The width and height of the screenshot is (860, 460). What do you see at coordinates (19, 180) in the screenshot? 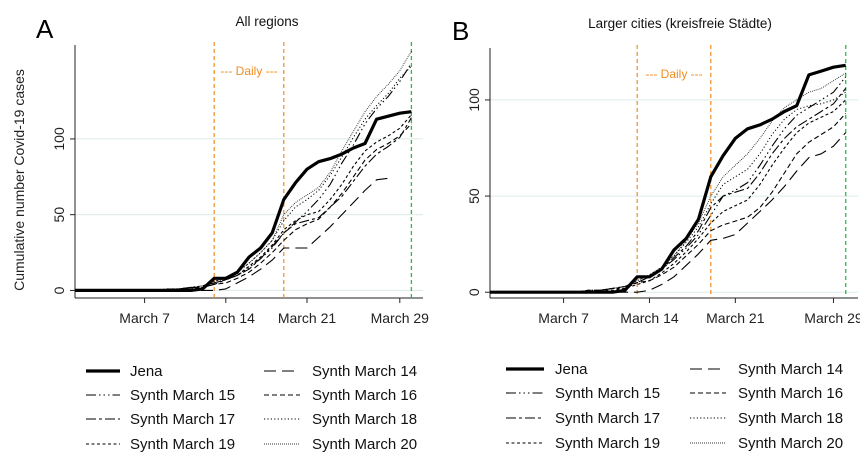
I see `y-axis-label: Cumulative number Covid-19 cases` at bounding box center [19, 180].